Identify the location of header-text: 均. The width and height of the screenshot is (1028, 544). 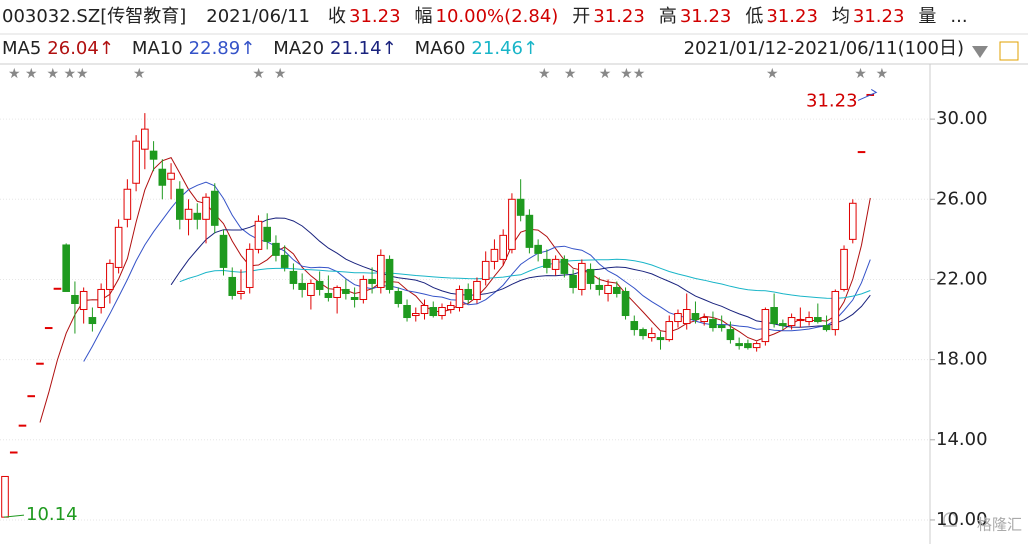
(841, 16).